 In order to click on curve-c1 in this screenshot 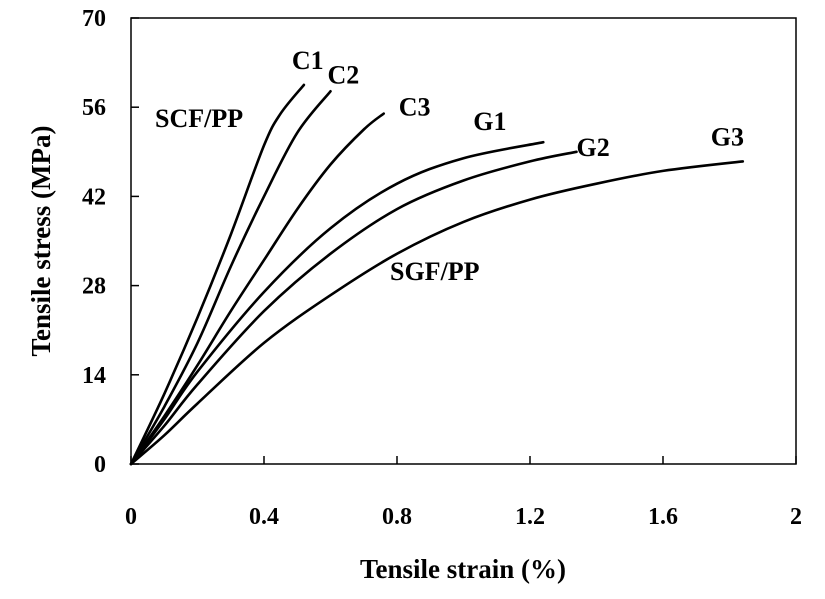, I will do `click(217, 274)`.